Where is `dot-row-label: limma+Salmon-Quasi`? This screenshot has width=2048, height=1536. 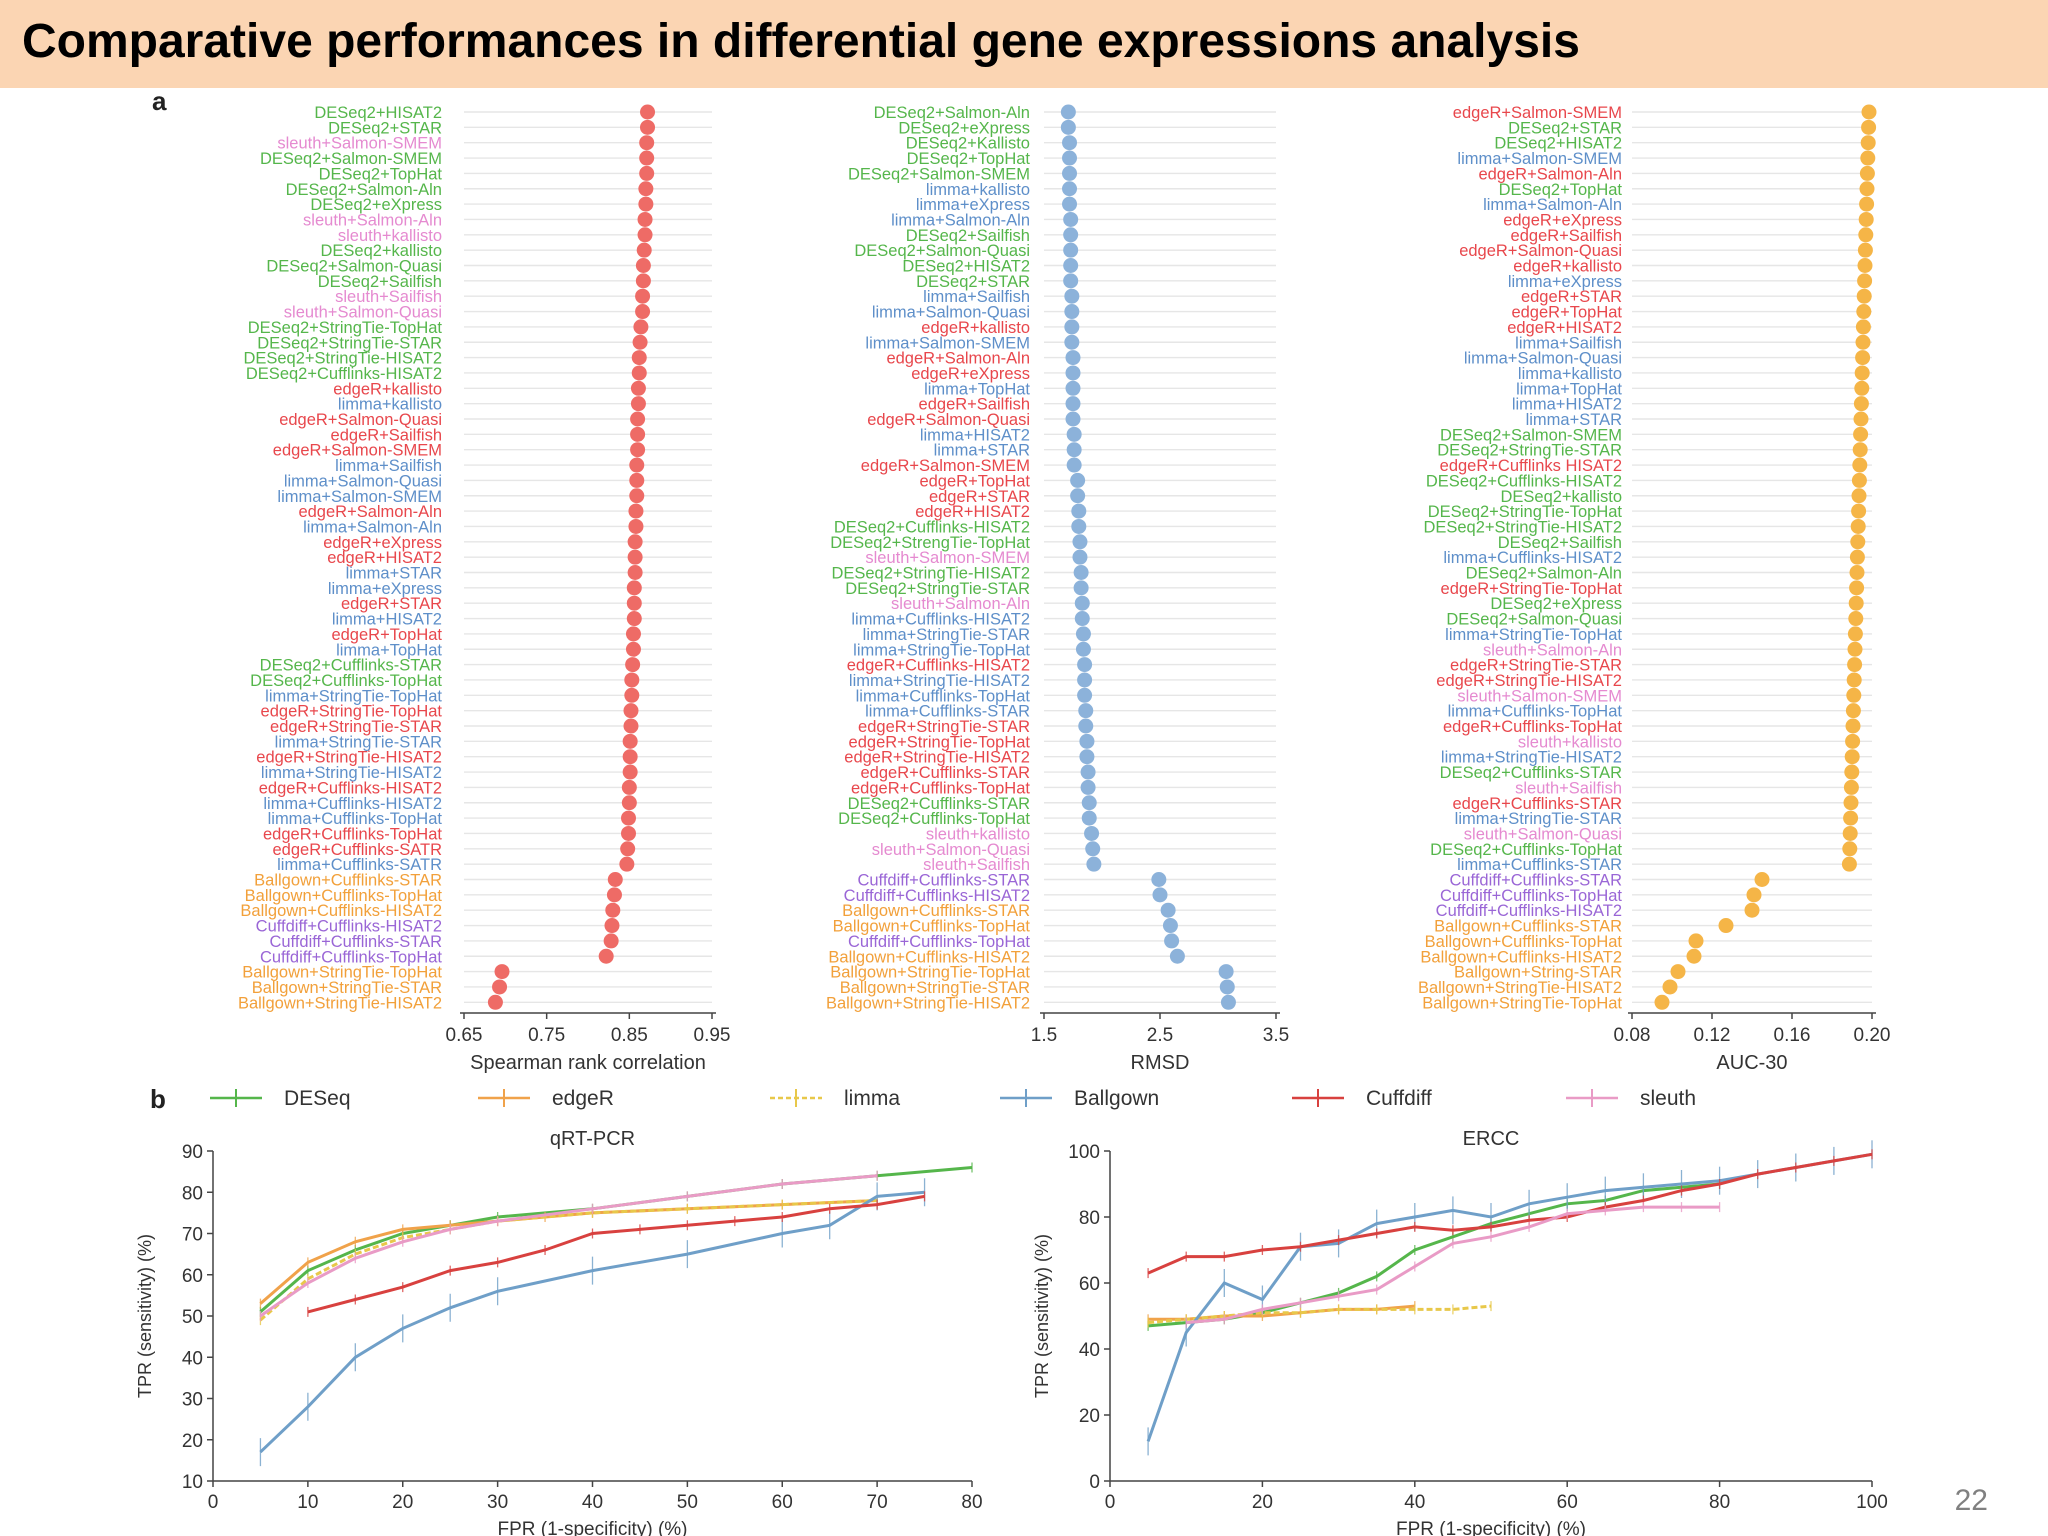 dot-row-label: limma+Salmon-Quasi is located at coordinates (363, 481).